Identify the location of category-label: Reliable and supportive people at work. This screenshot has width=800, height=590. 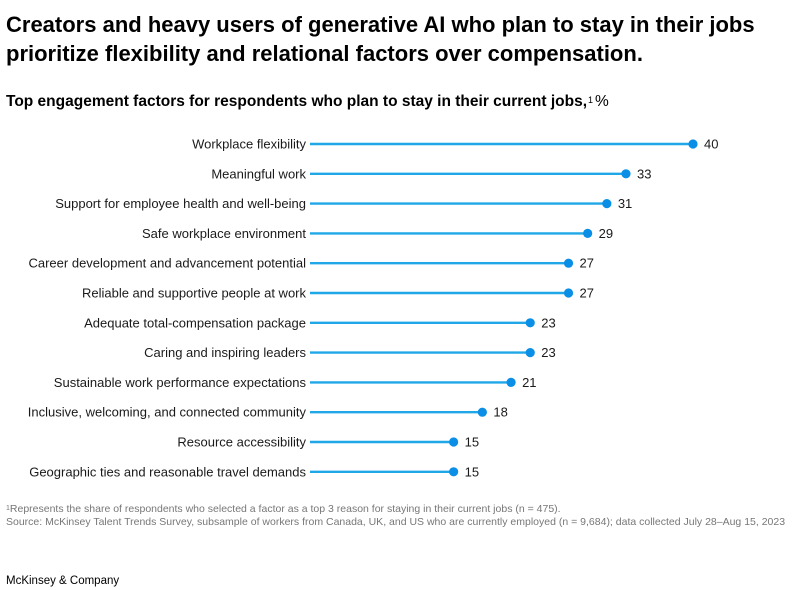
(194, 293).